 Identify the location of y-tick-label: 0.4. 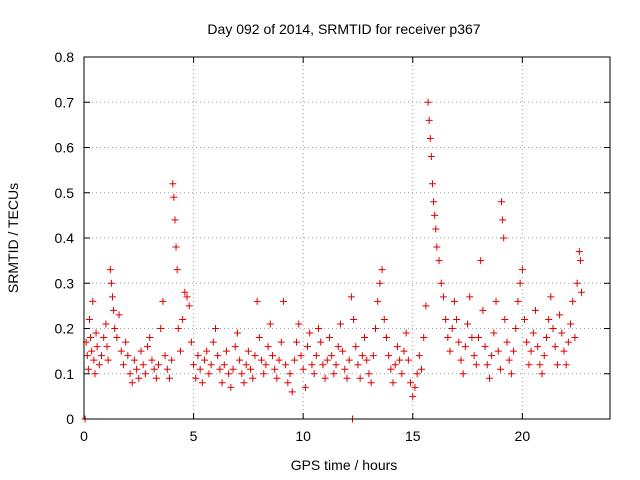
(65, 238).